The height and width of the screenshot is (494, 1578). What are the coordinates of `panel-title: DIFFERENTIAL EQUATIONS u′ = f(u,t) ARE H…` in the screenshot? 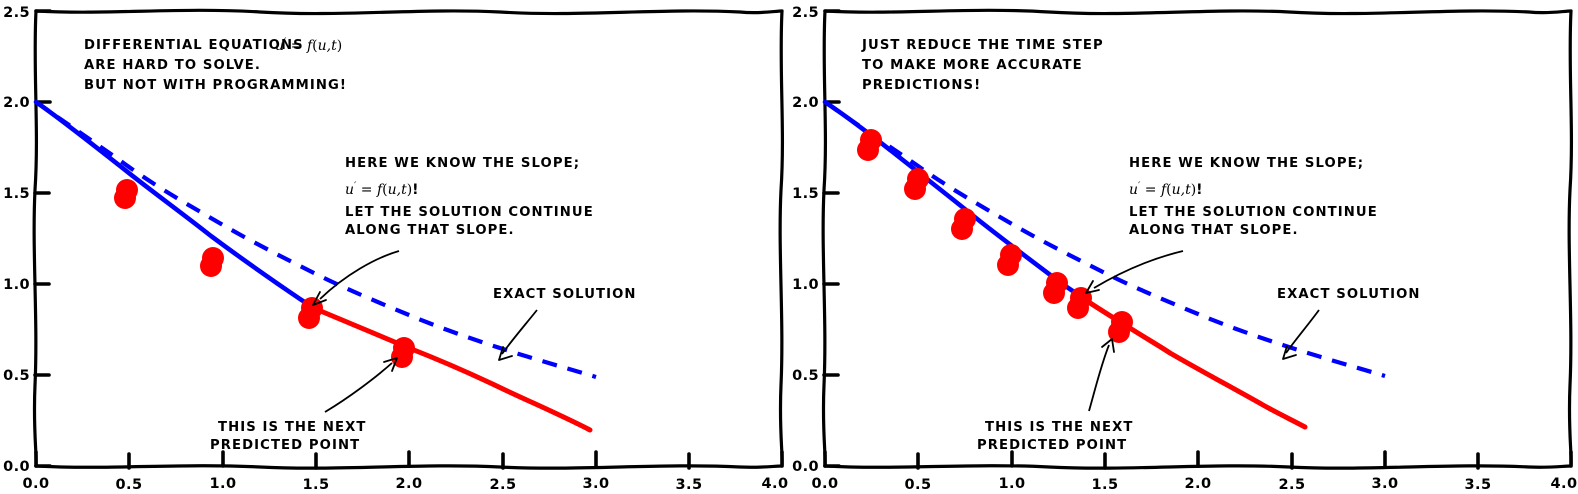 It's located at (215, 65).